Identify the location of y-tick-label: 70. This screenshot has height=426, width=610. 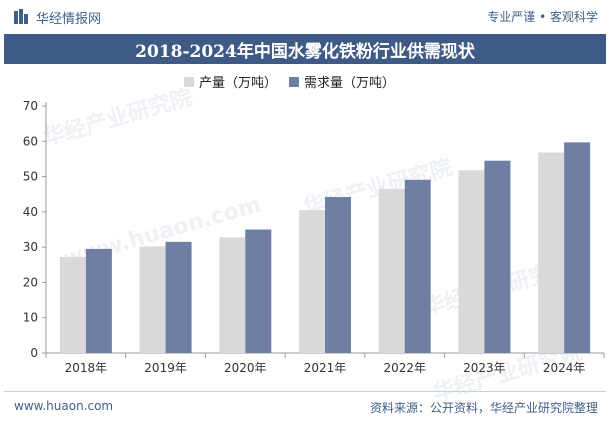
(30, 106).